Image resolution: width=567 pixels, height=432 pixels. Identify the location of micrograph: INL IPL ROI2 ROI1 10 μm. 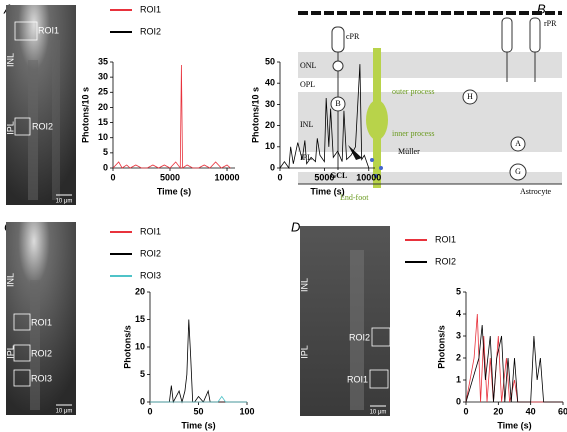
(345, 321).